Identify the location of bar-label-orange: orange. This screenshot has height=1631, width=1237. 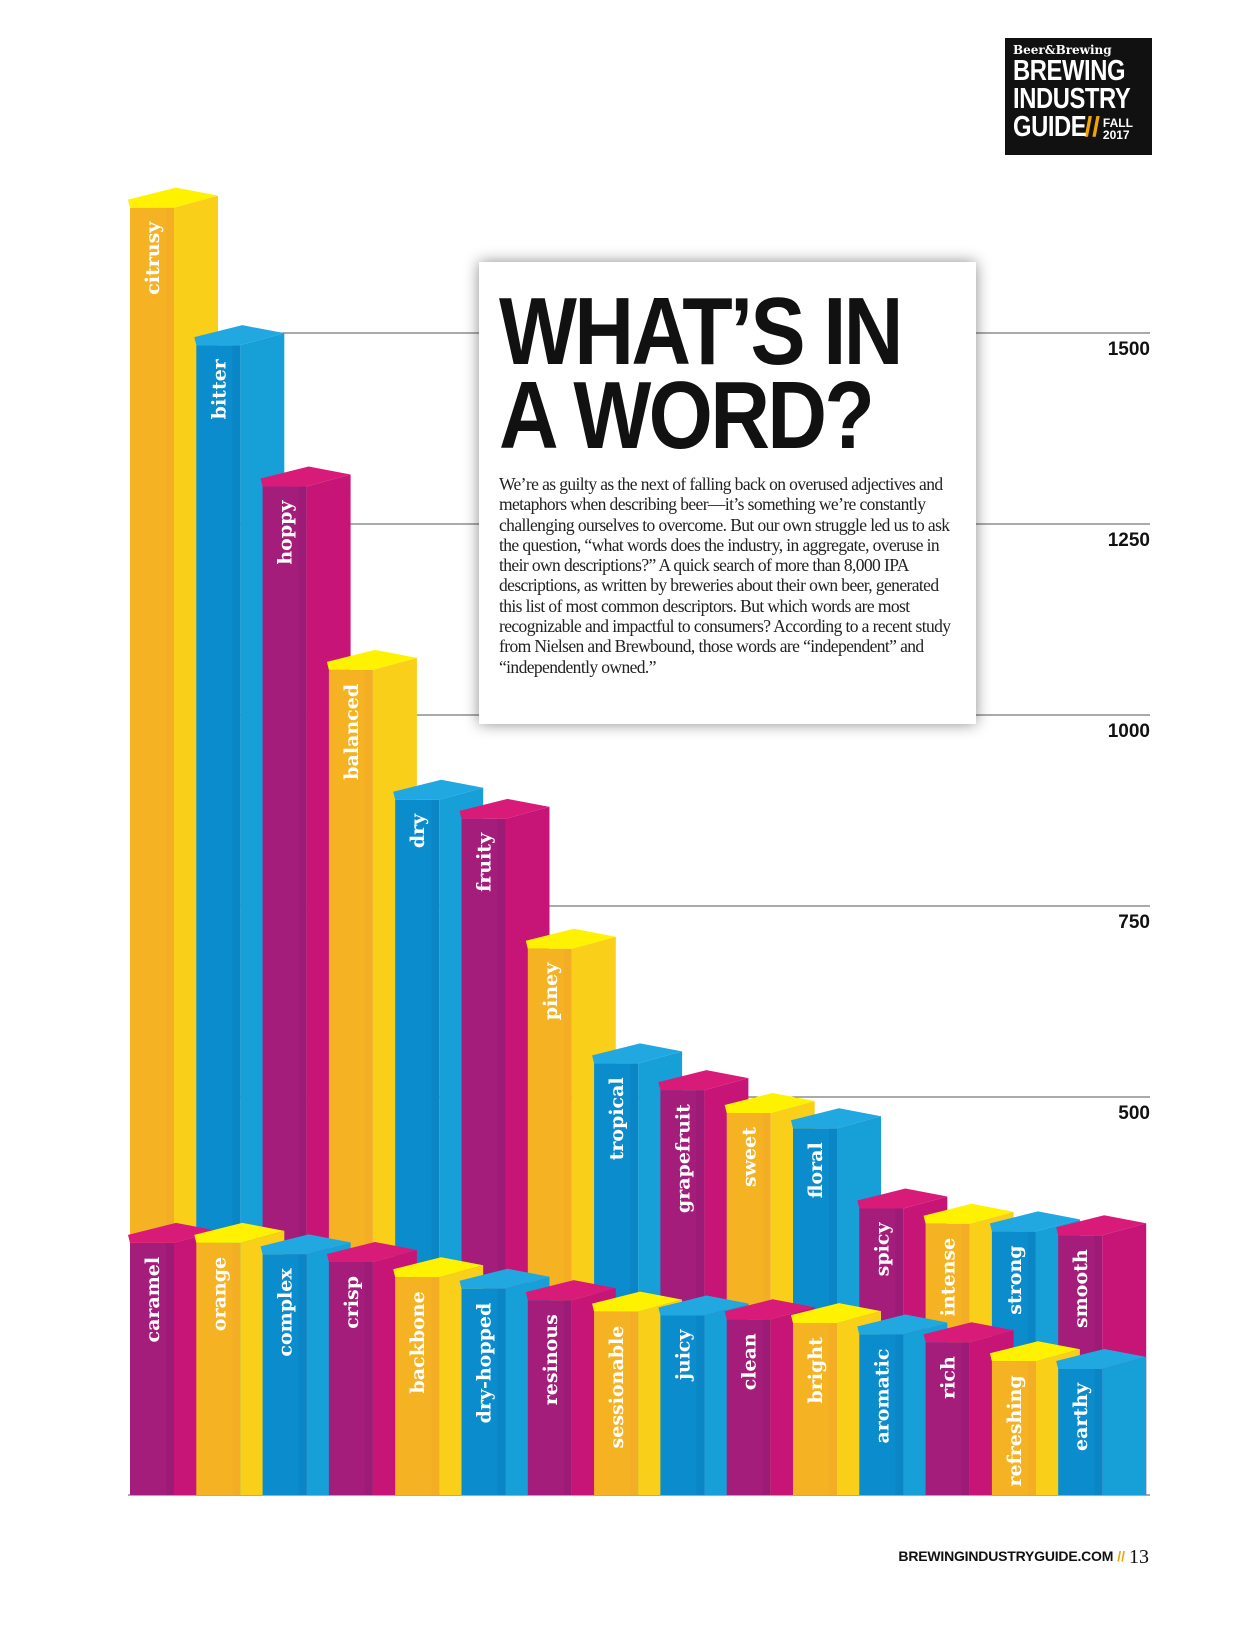
(219, 1294).